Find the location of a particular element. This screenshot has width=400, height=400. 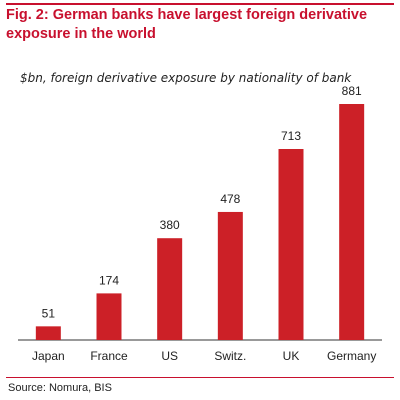

value-label: 174 is located at coordinates (109, 280).